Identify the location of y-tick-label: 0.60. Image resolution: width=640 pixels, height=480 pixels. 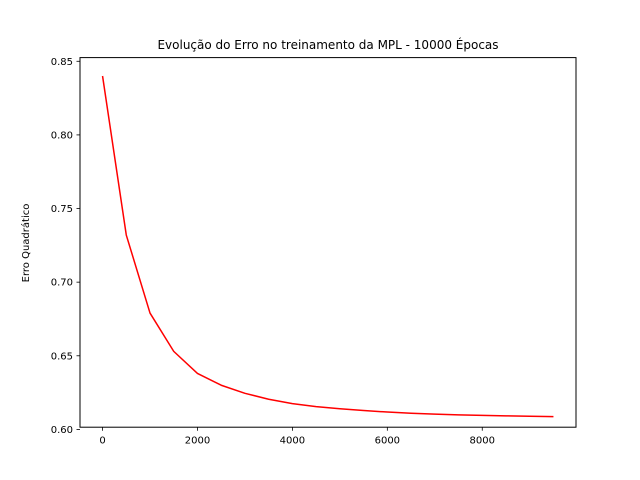
(62, 430).